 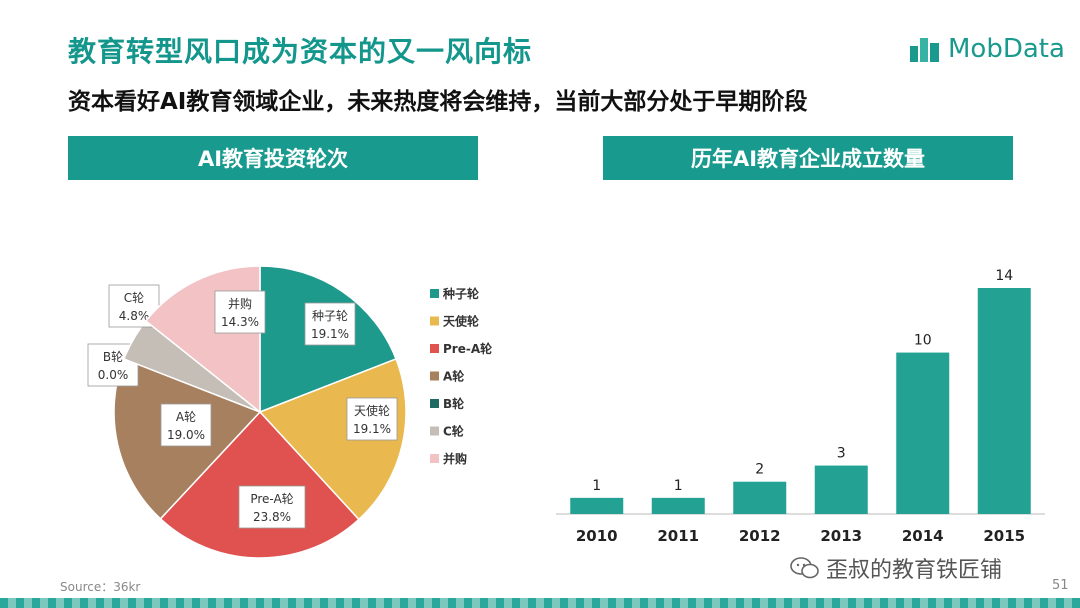 What do you see at coordinates (272, 517) in the screenshot?
I see `pie-label-value-2: 23.8%` at bounding box center [272, 517].